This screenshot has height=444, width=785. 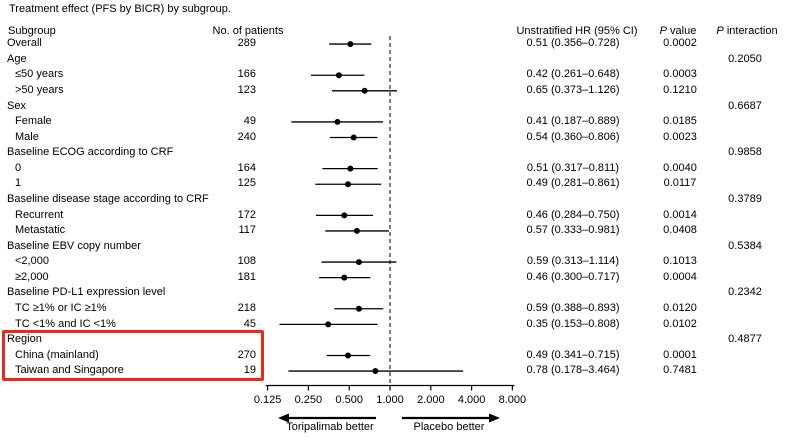 I want to click on patients-count: 270, so click(x=246, y=354).